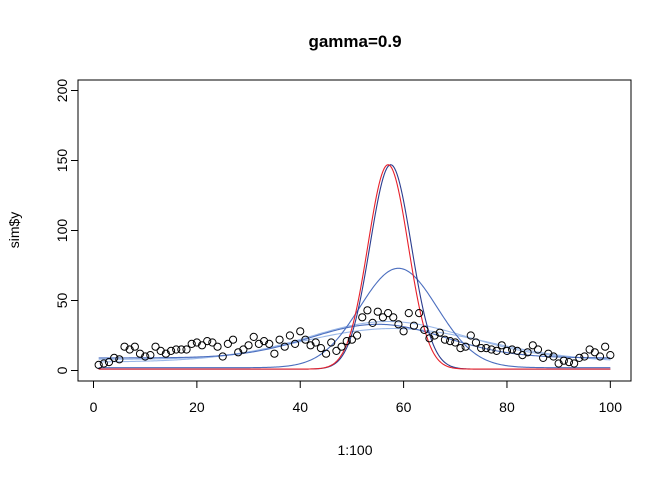 The image size is (672, 485). I want to click on y-tick-label: 200, so click(62, 91).